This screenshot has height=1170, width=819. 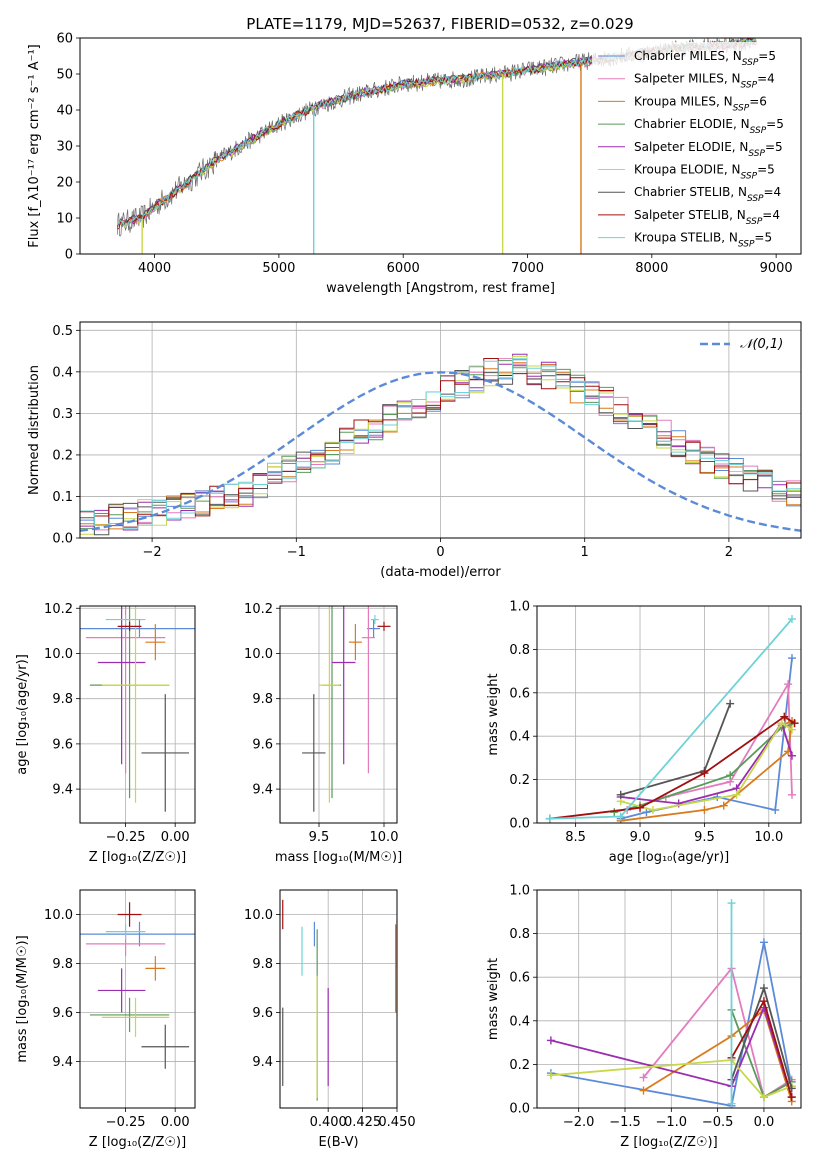 What do you see at coordinates (527, 268) in the screenshot?
I see `x-tick-label: 7000` at bounding box center [527, 268].